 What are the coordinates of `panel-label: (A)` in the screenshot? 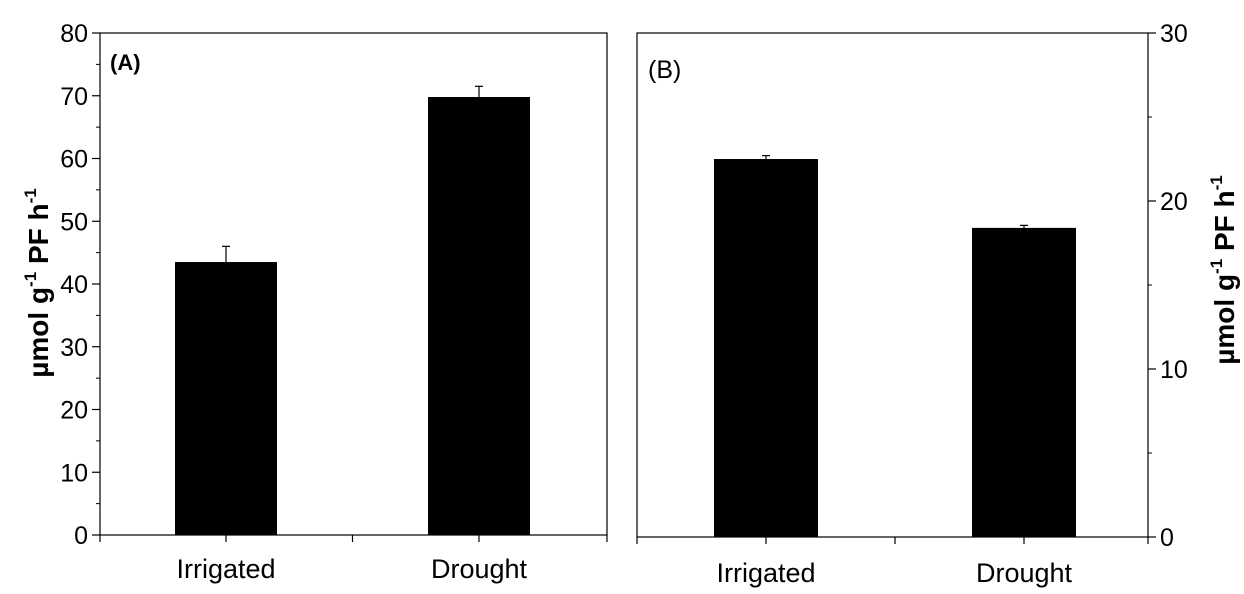 It's located at (125, 62).